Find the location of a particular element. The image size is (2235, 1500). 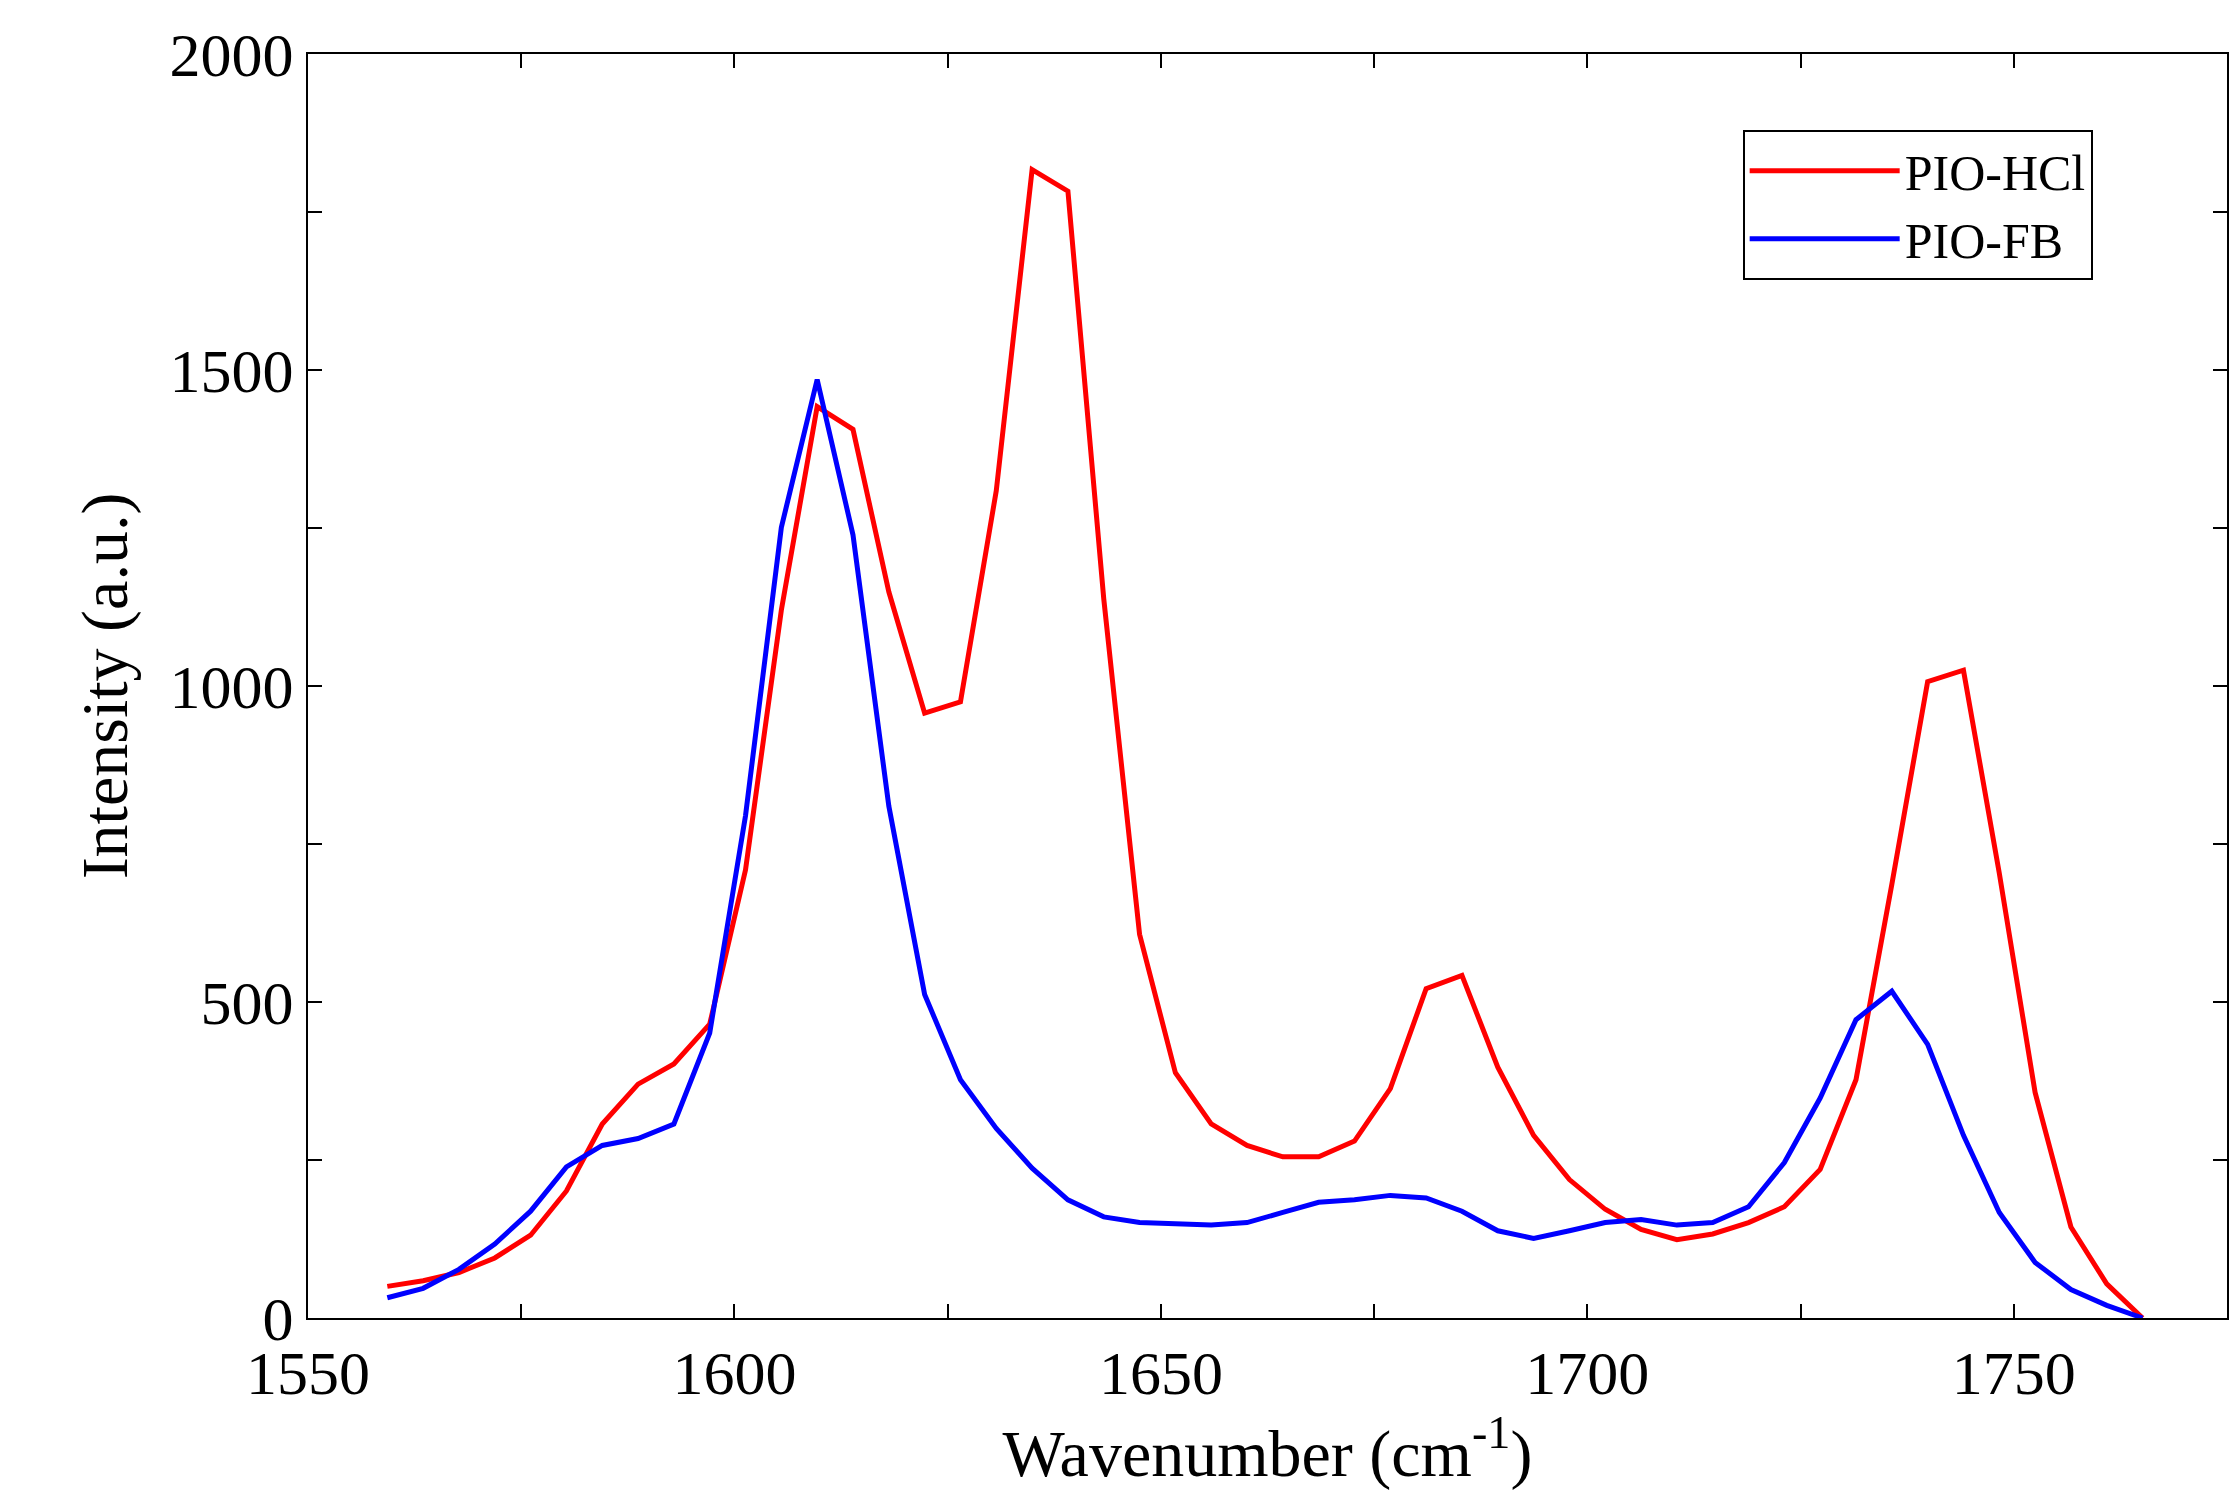

y-tick-label: 2000 is located at coordinates (231, 54).